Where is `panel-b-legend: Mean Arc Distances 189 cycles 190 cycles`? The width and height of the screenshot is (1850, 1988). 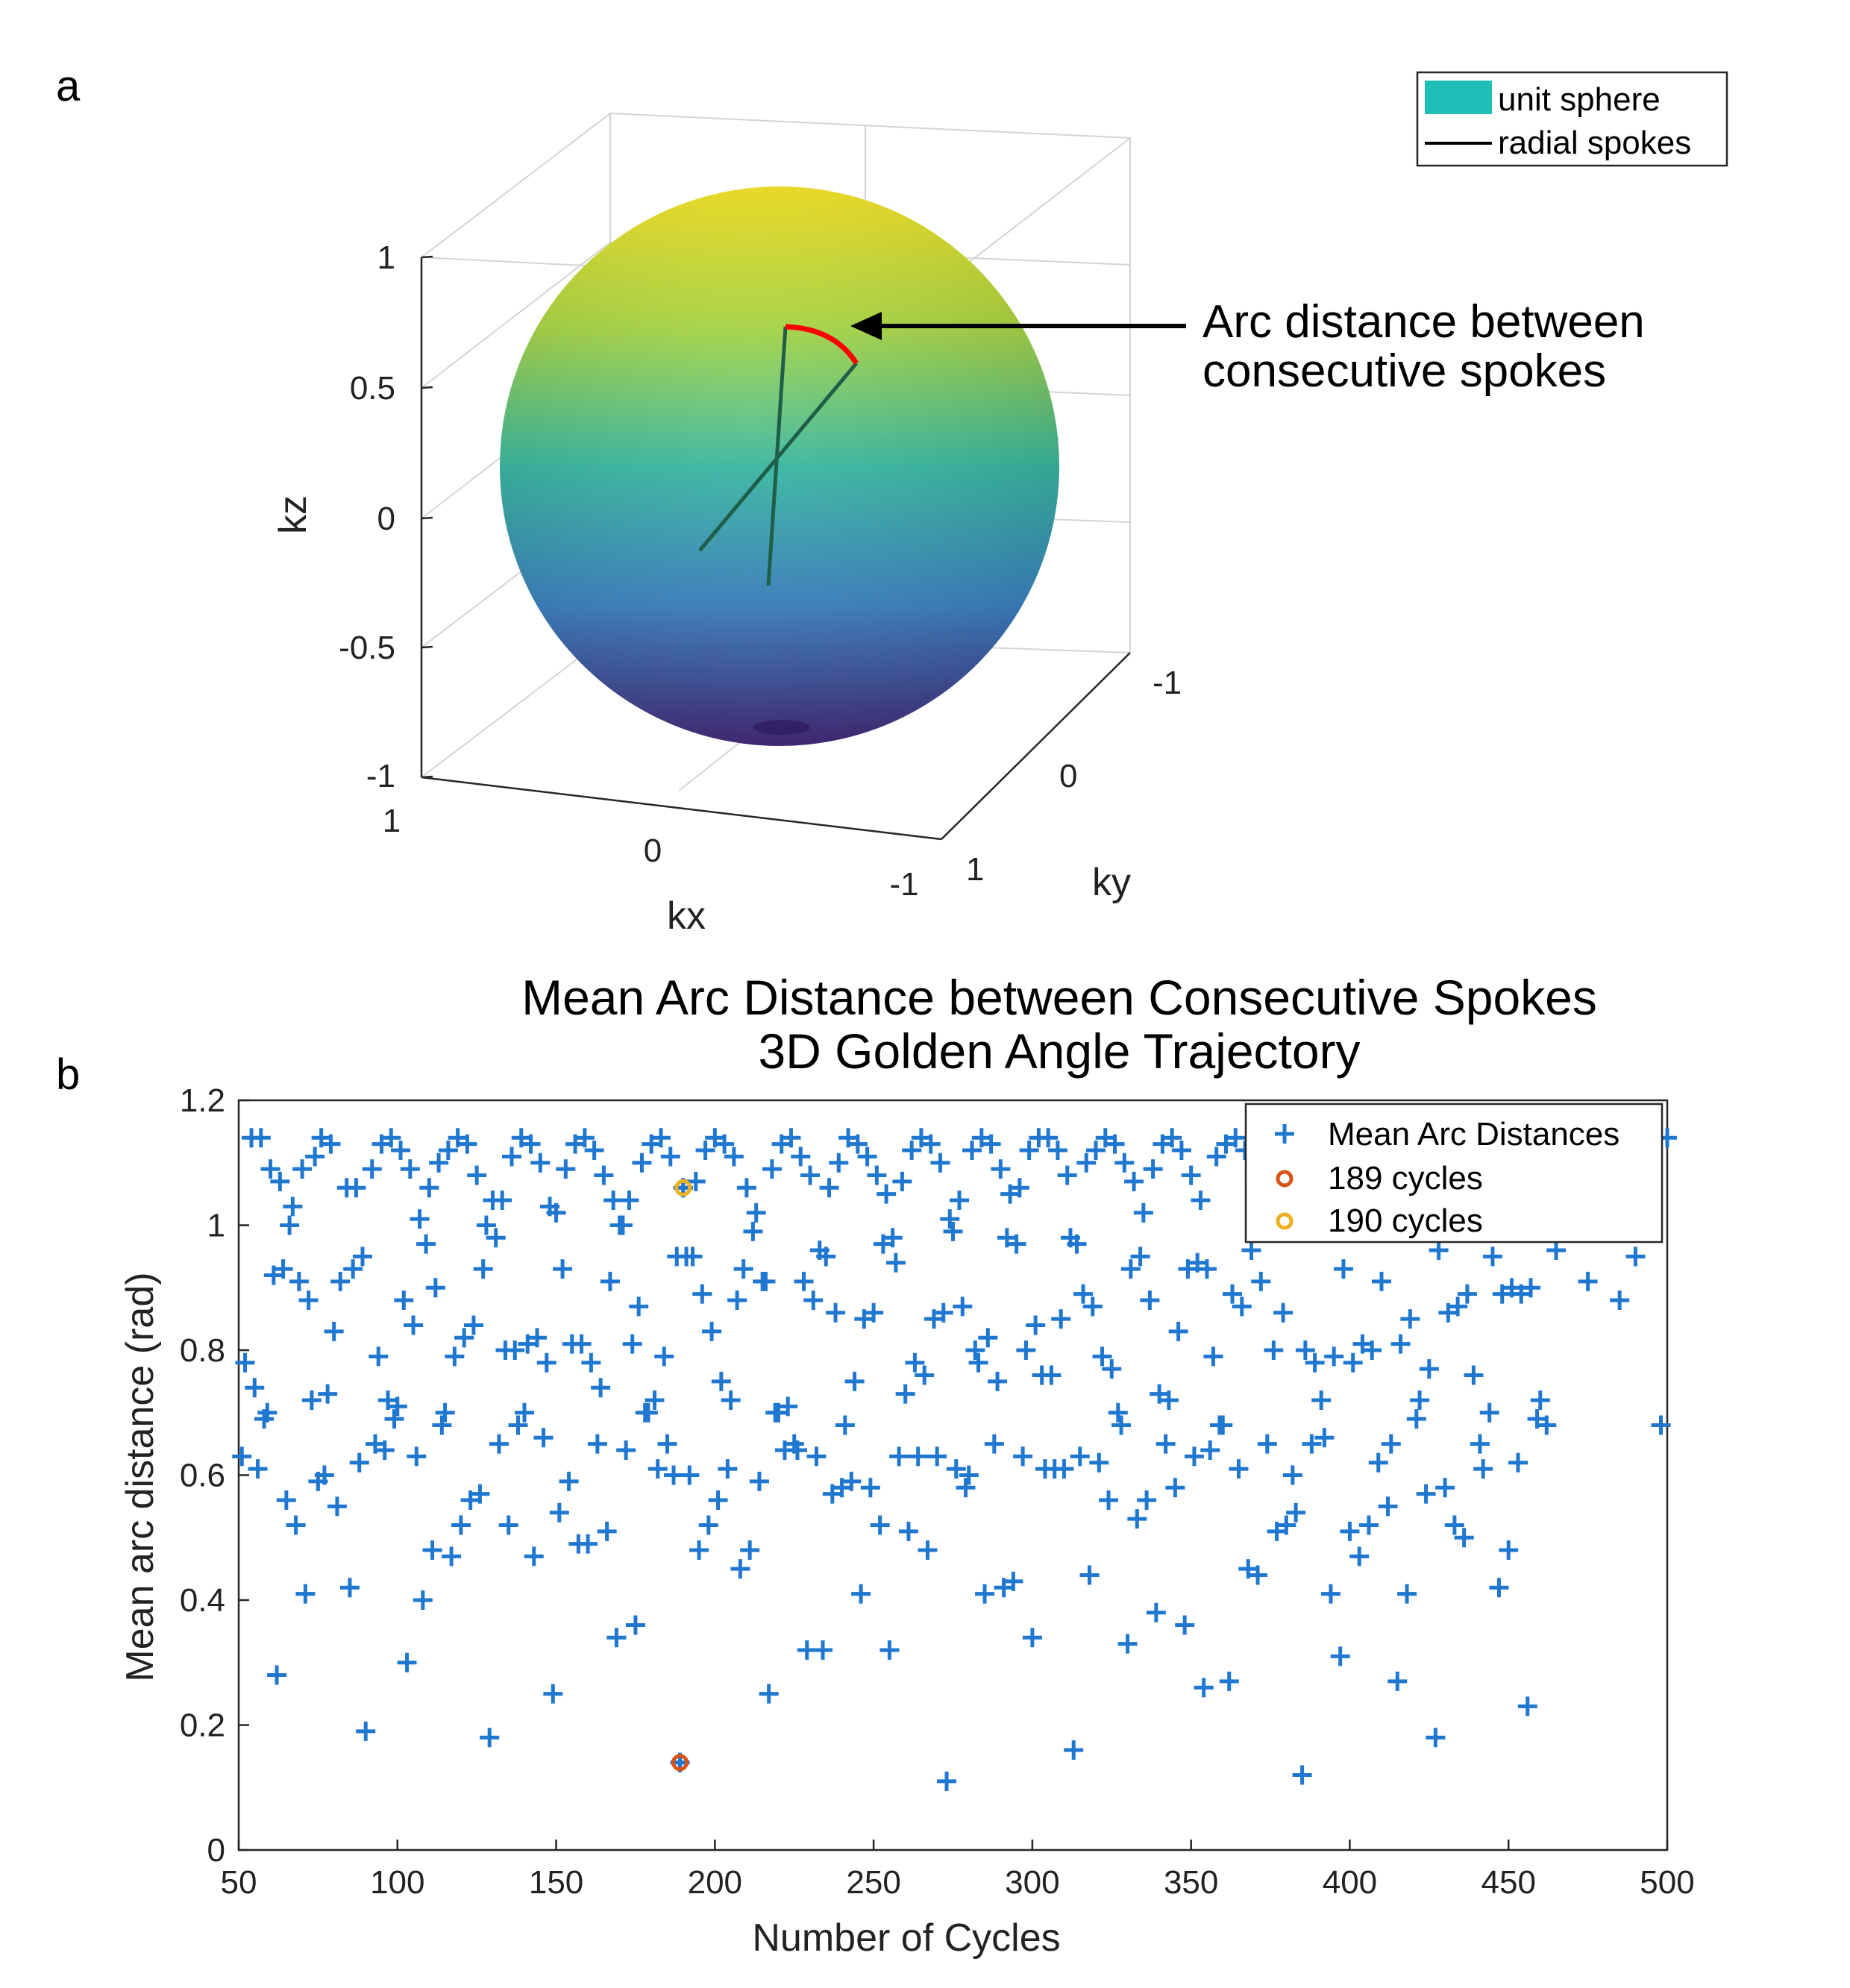 panel-b-legend: Mean Arc Distances 189 cycles 190 cycles is located at coordinates (1454, 1173).